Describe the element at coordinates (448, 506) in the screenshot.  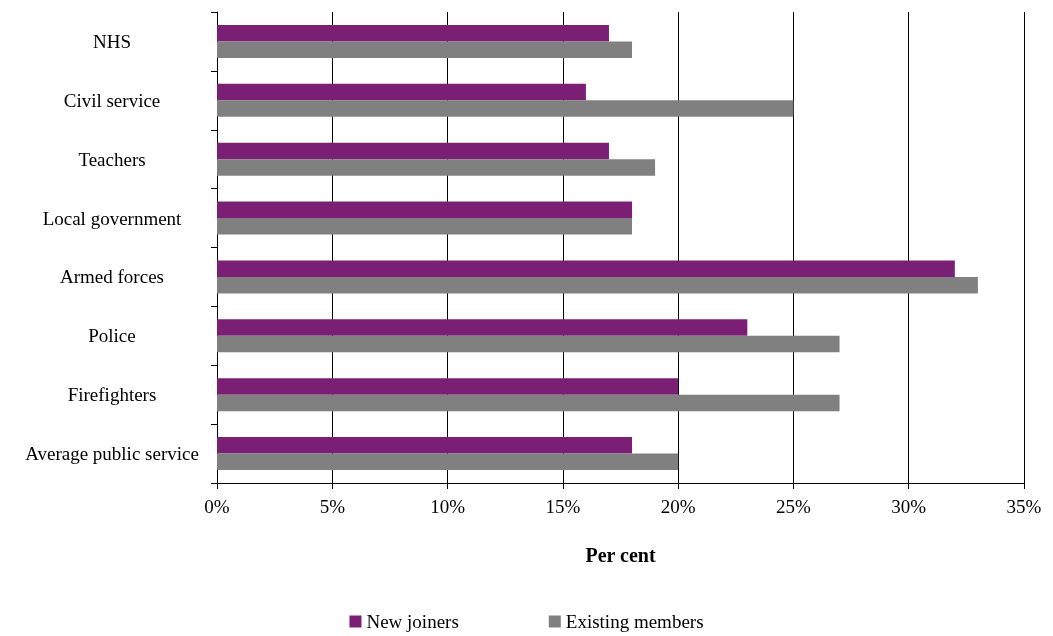
I see `x-tick-label: 10%` at that location.